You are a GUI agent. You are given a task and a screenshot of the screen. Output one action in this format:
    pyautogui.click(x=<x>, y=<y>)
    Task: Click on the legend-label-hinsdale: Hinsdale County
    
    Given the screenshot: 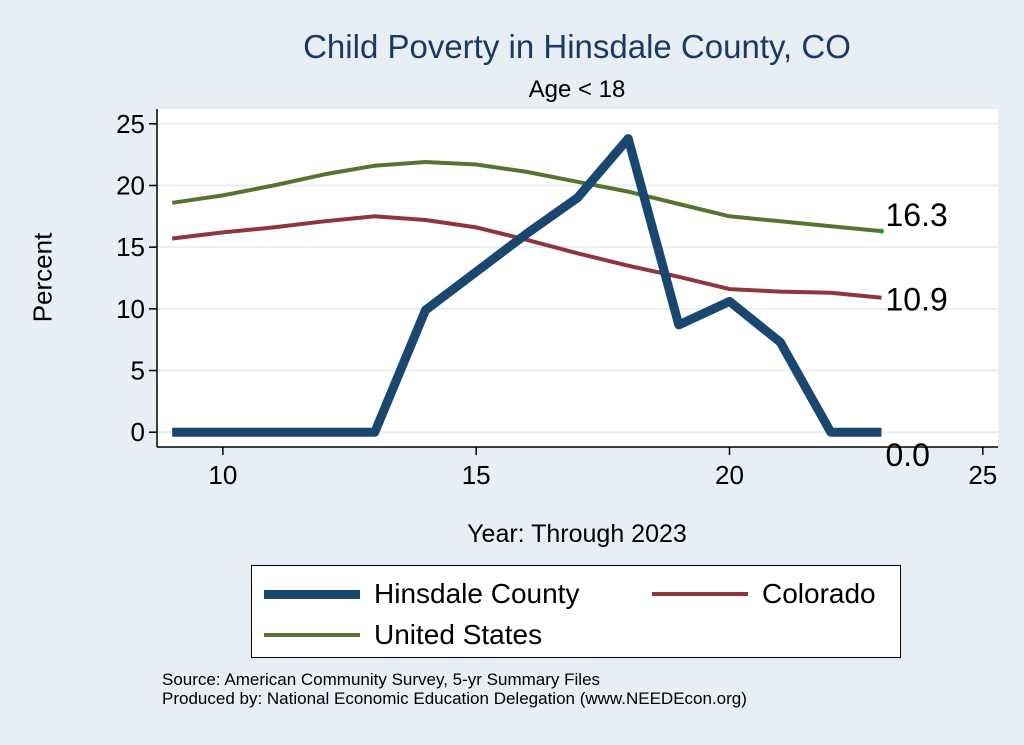 What is the action you would take?
    pyautogui.click(x=477, y=593)
    